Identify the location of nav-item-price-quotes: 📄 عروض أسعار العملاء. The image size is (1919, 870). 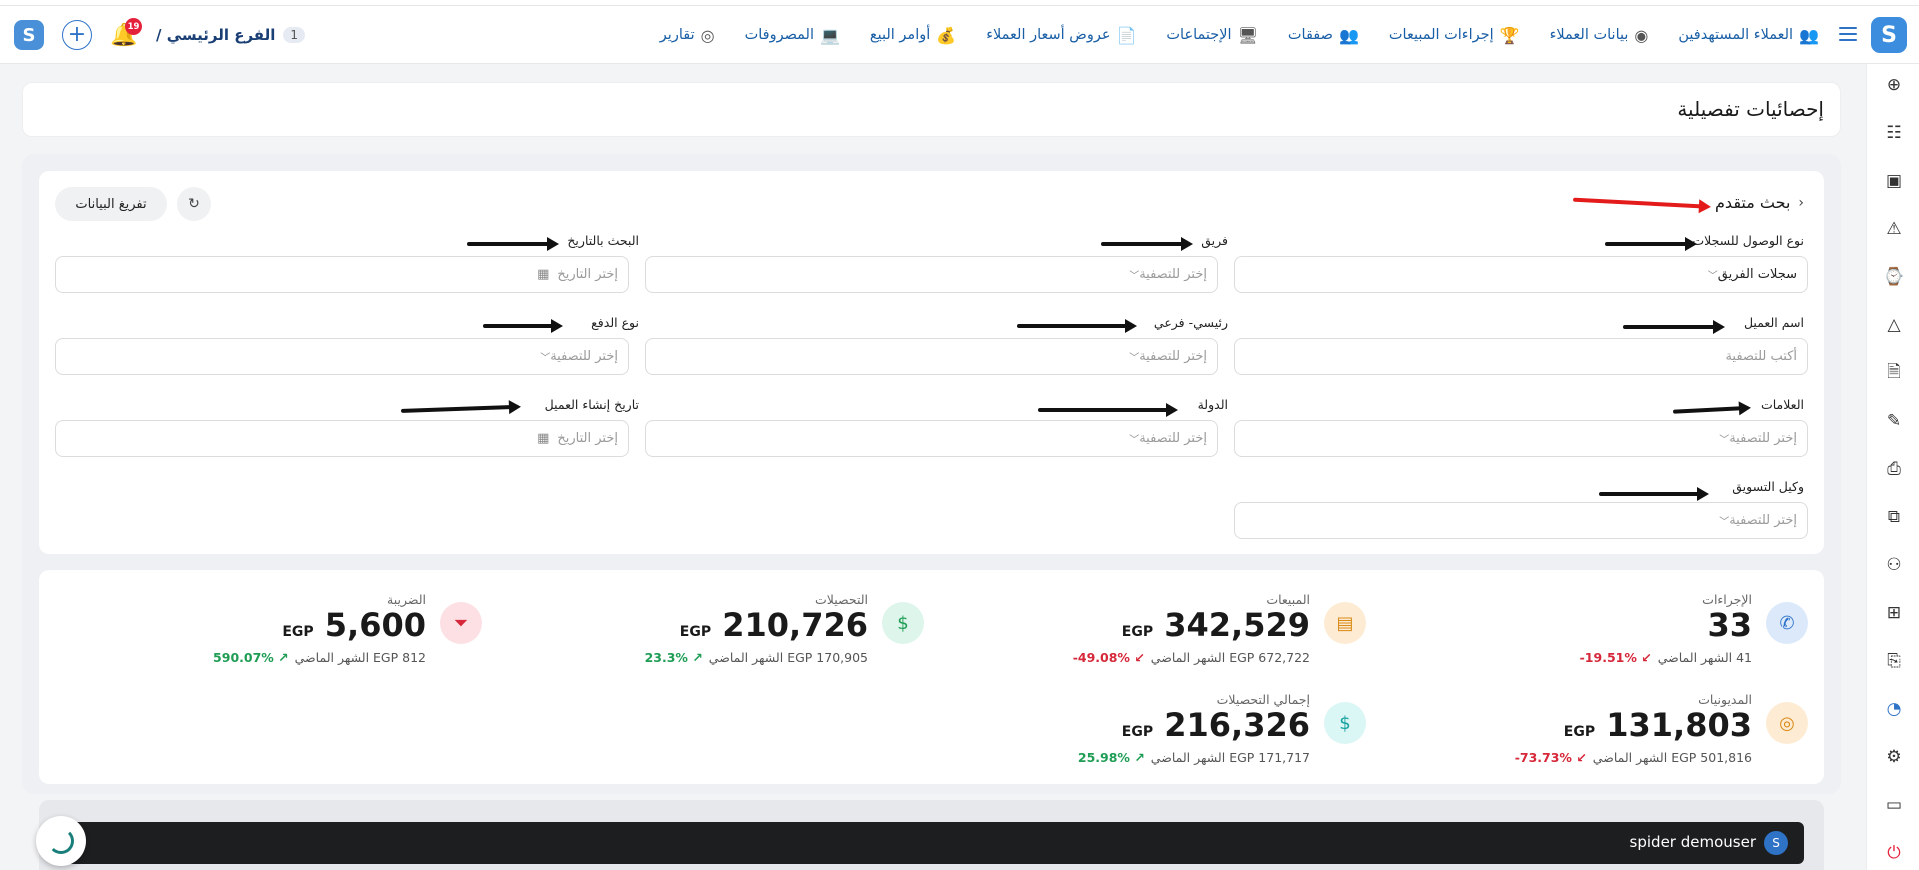
(1061, 35).